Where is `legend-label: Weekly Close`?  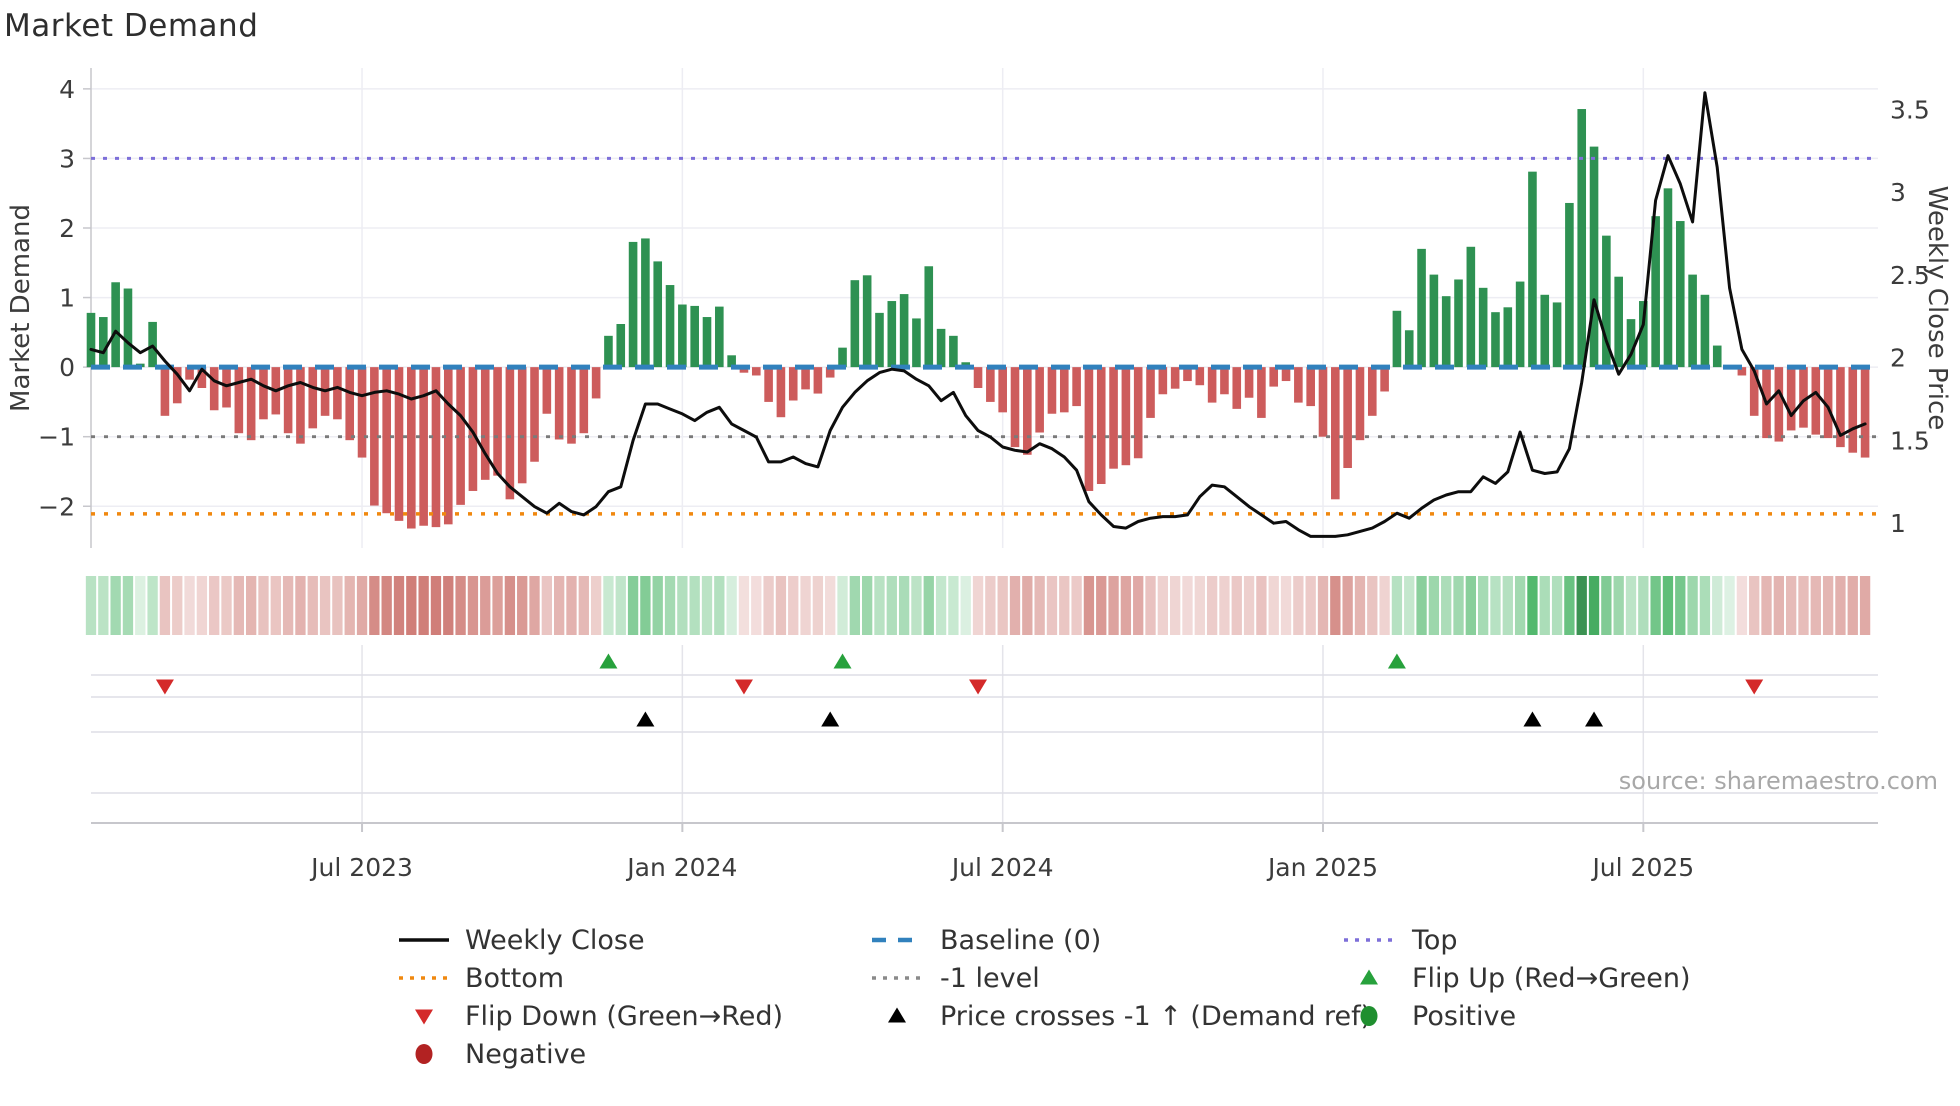 legend-label: Weekly Close is located at coordinates (555, 940).